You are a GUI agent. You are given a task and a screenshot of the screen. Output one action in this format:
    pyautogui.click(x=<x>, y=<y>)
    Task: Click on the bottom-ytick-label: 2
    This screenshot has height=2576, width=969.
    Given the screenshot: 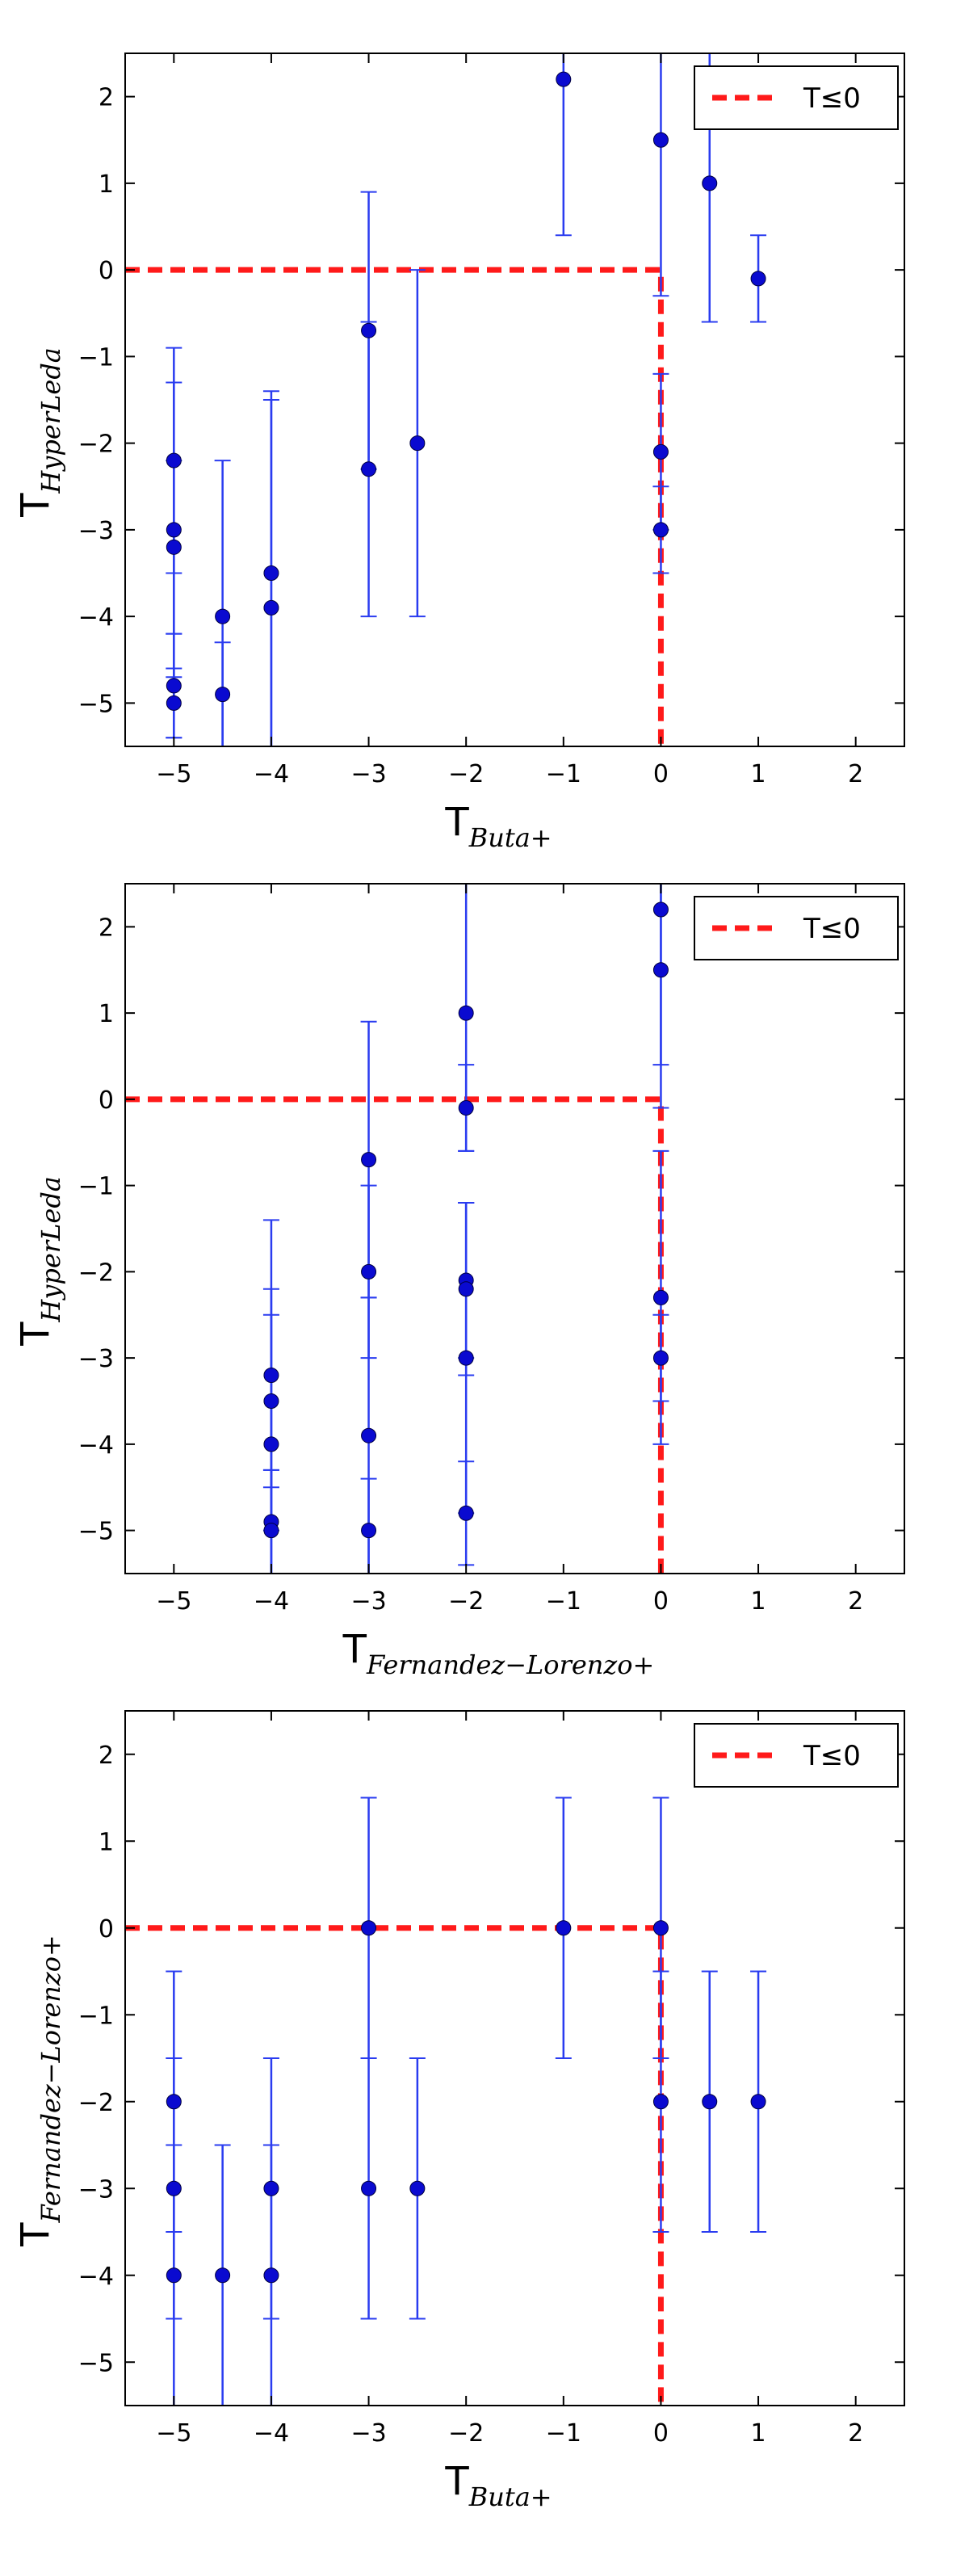 What is the action you would take?
    pyautogui.click(x=107, y=1756)
    